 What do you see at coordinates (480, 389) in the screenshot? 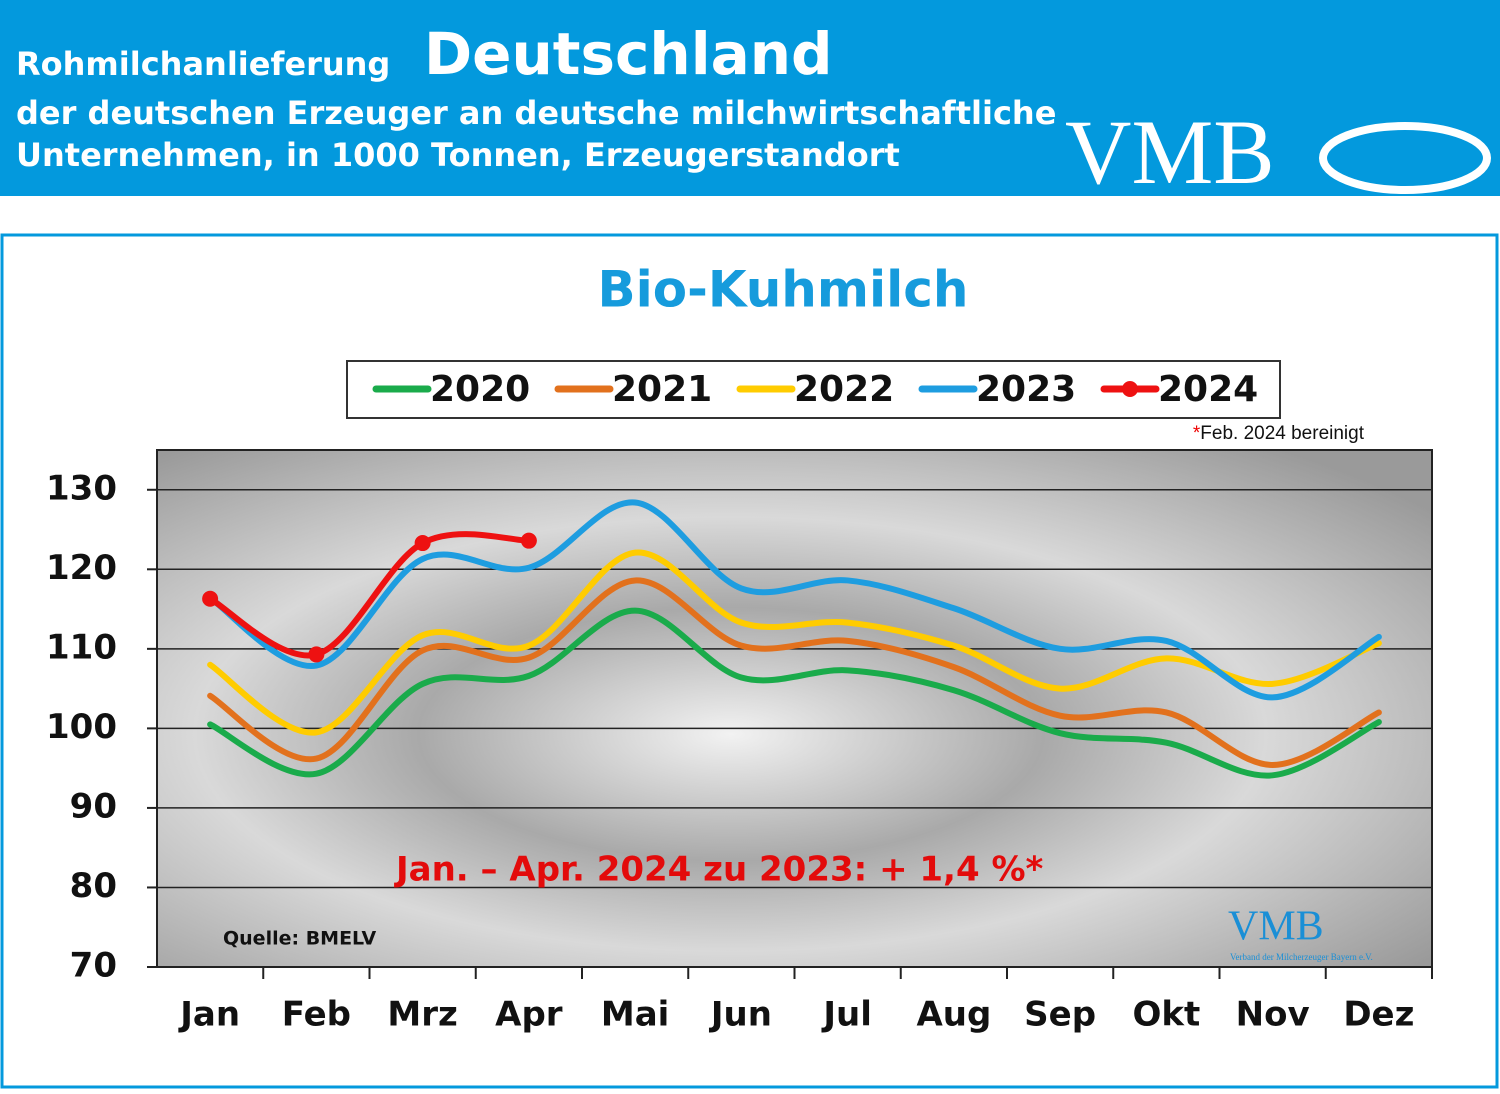
I see `legend-label: 2020` at bounding box center [480, 389].